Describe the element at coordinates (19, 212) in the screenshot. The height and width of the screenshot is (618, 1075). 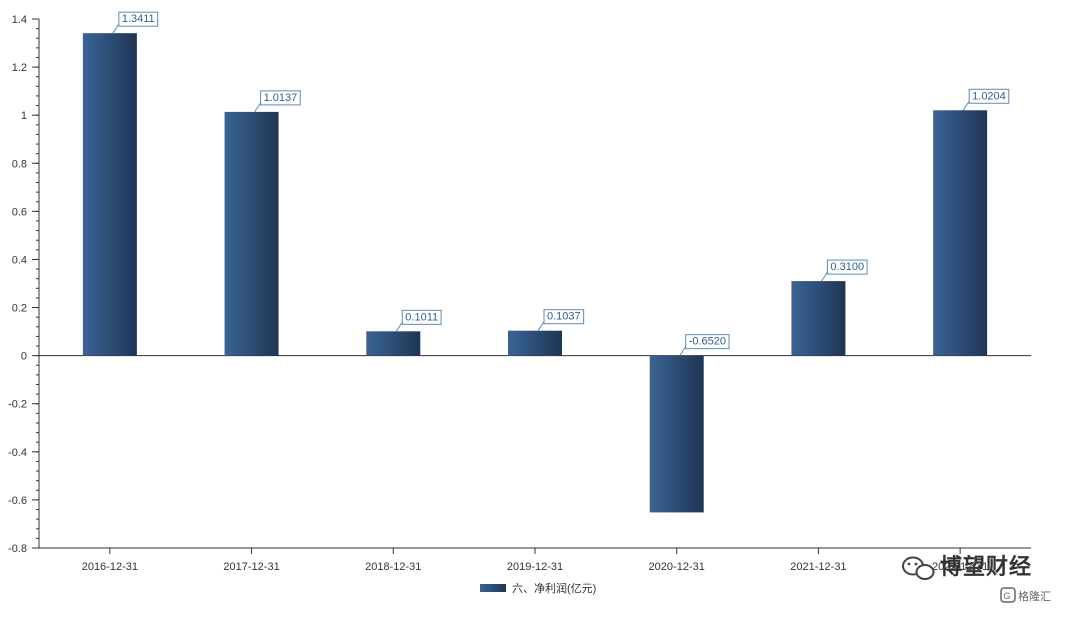
I see `y-tick-label: 0.6` at that location.